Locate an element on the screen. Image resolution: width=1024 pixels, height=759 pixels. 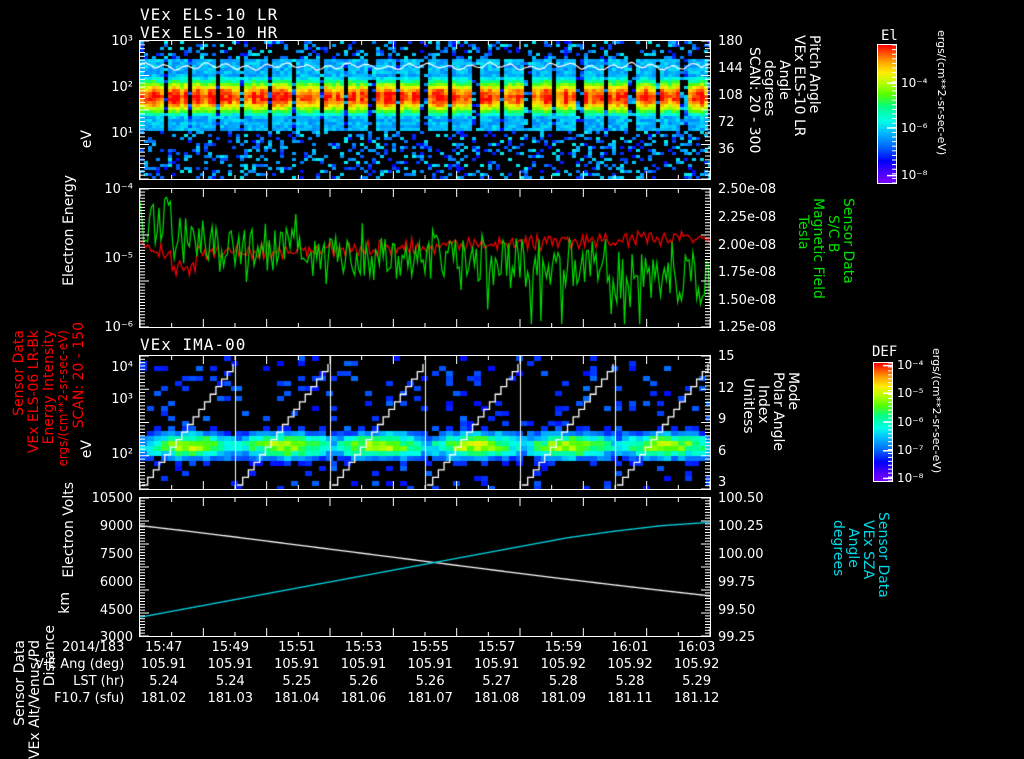
panel4-right-axis-label-1: VEx SZA is located at coordinates (868, 550).